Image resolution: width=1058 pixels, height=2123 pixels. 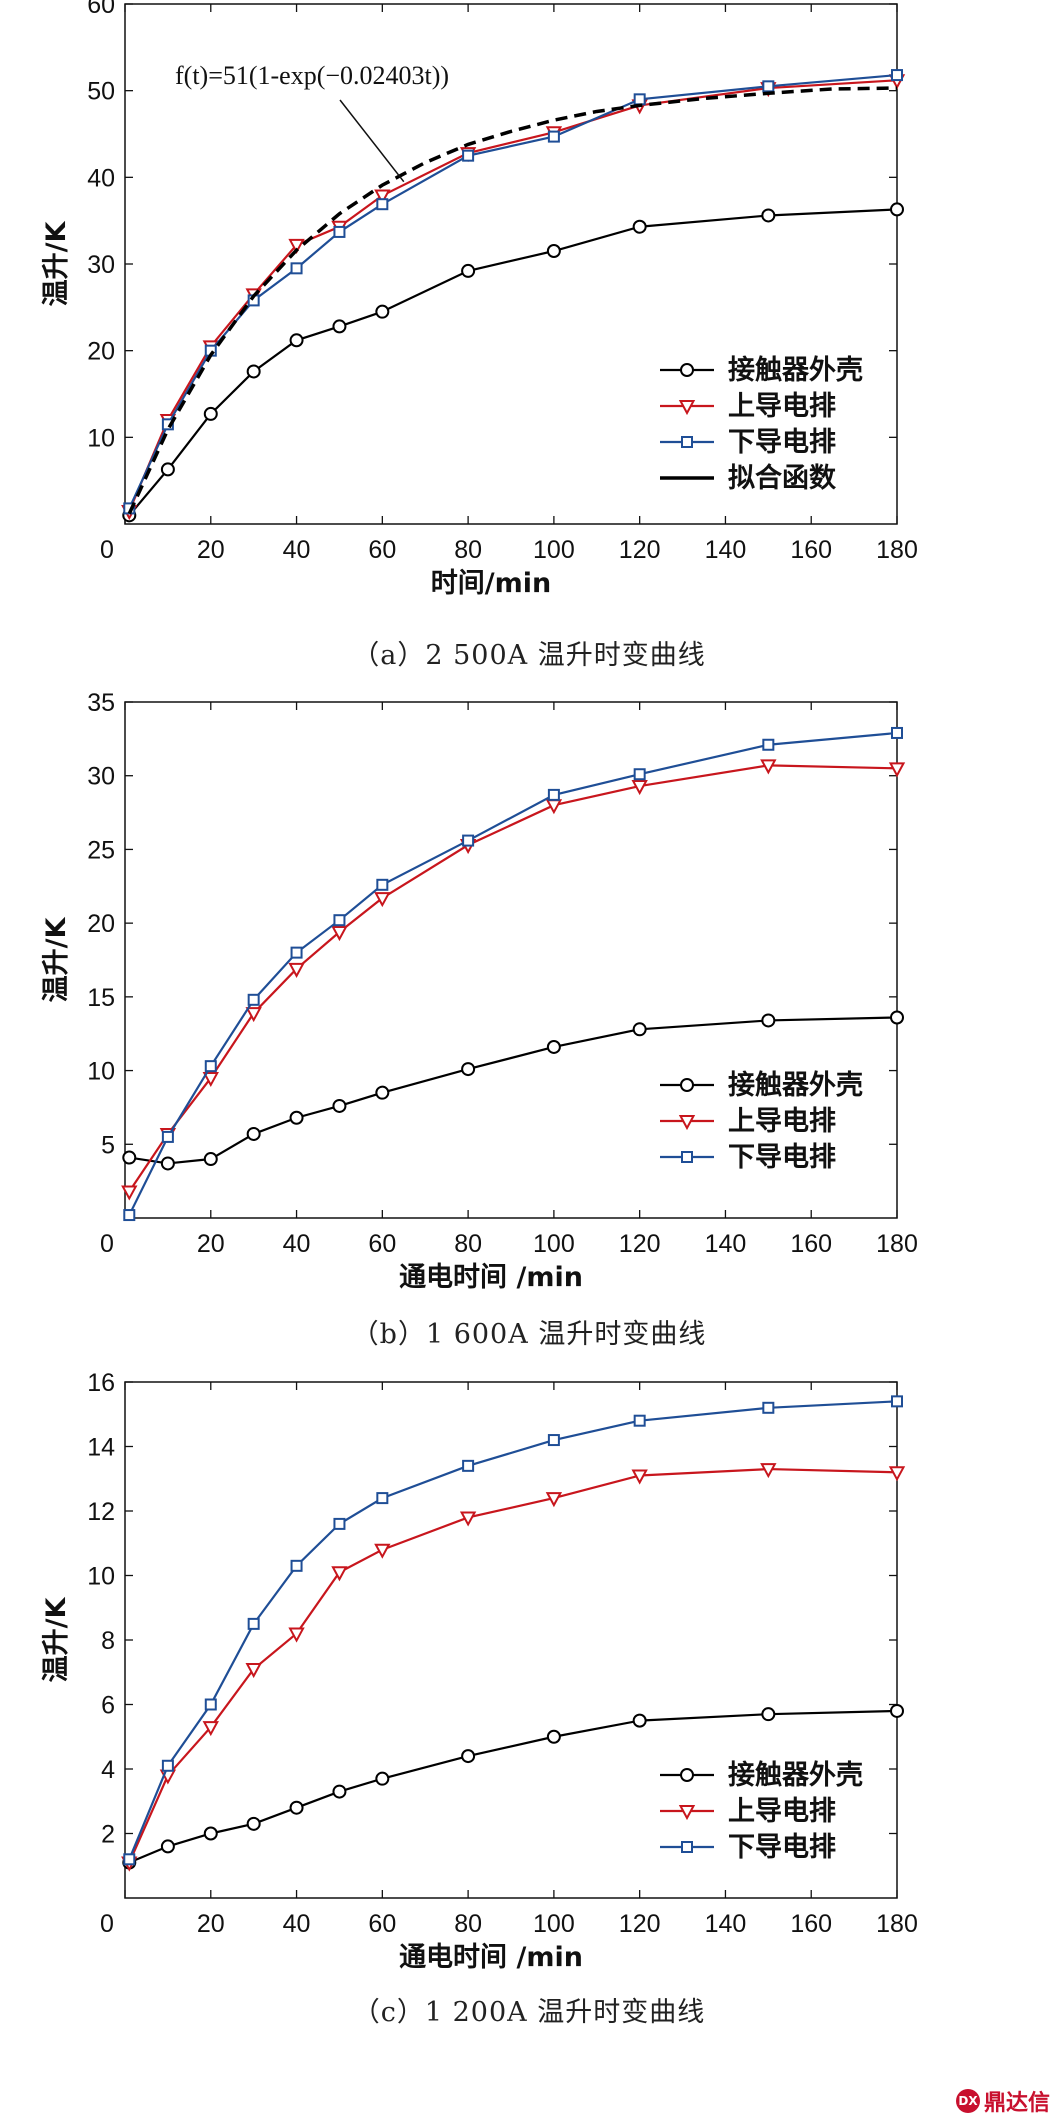 What do you see at coordinates (811, 550) in the screenshot?
I see `x-tick-label-a: 160` at bounding box center [811, 550].